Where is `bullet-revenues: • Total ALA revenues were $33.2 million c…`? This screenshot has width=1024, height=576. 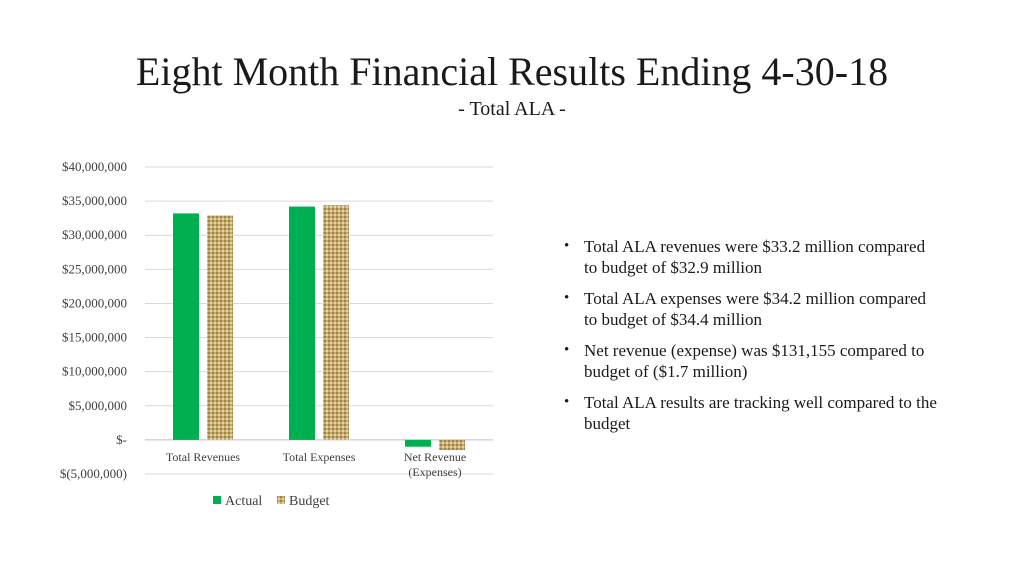 bullet-revenues: • Total ALA revenues were $33.2 million c… is located at coordinates (752, 257).